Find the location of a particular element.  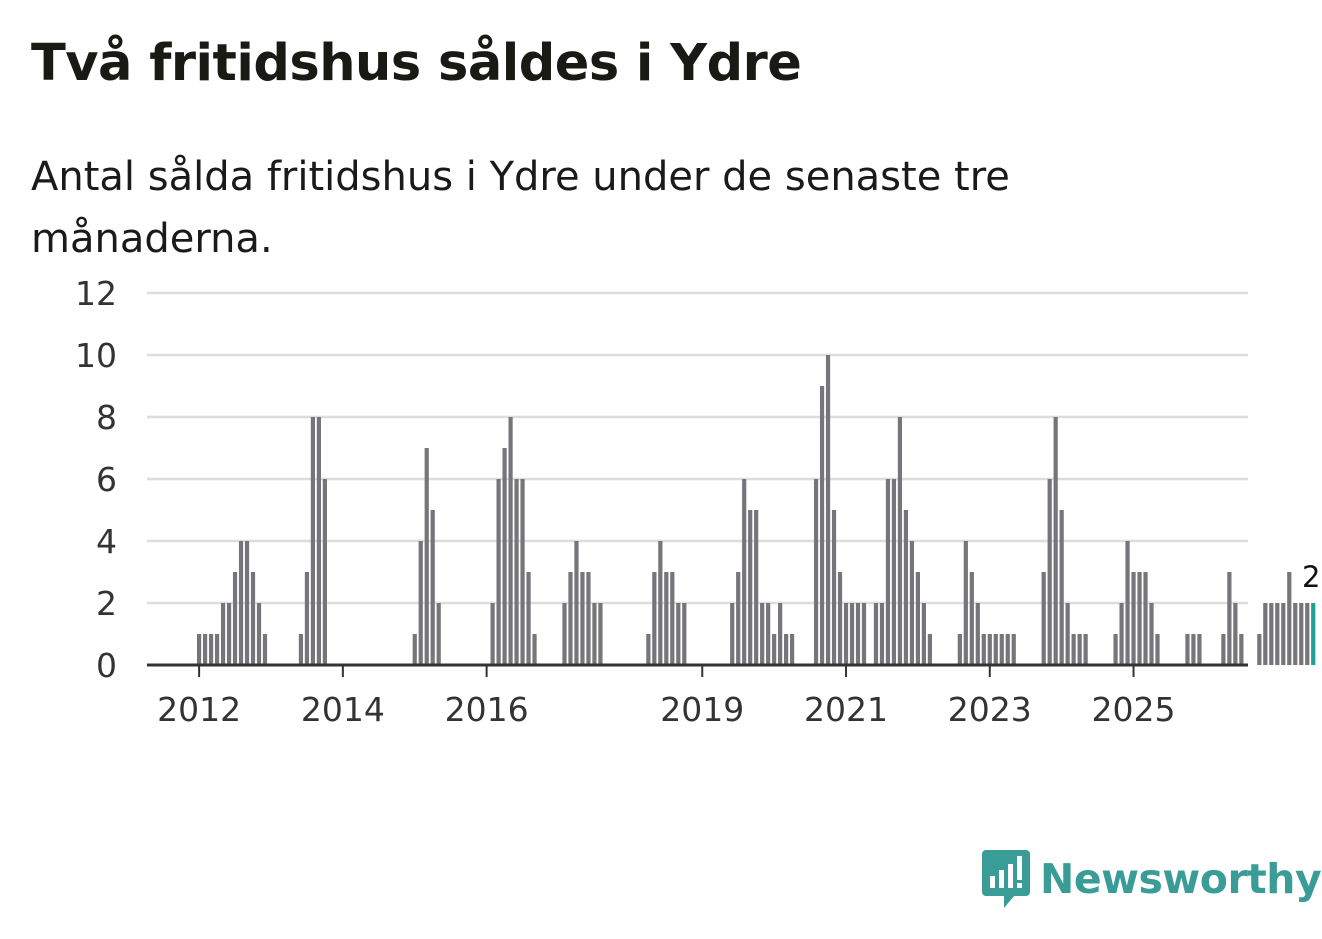

x-axis is located at coordinates (697, 670).